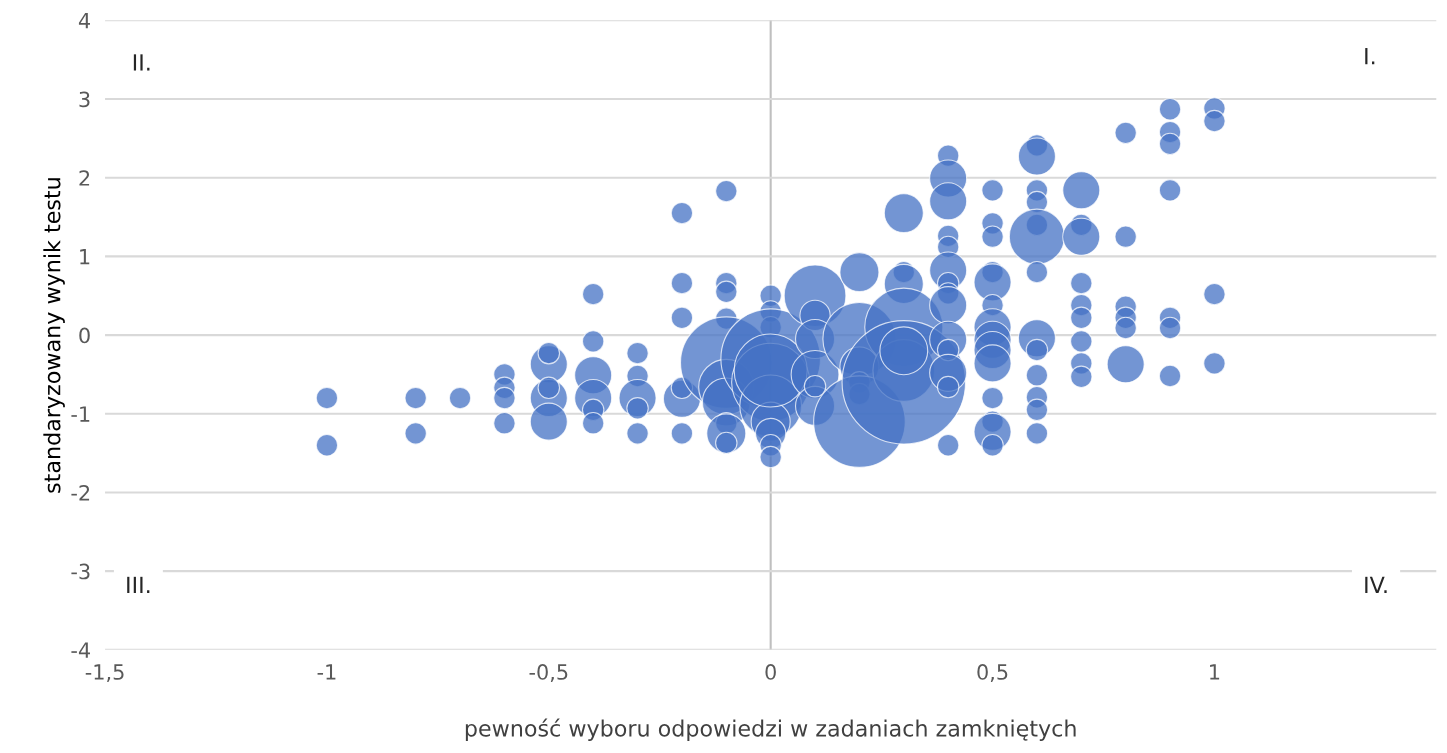 Image resolution: width=1447 pixels, height=753 pixels. I want to click on y-tick-label: 3, so click(84, 99).